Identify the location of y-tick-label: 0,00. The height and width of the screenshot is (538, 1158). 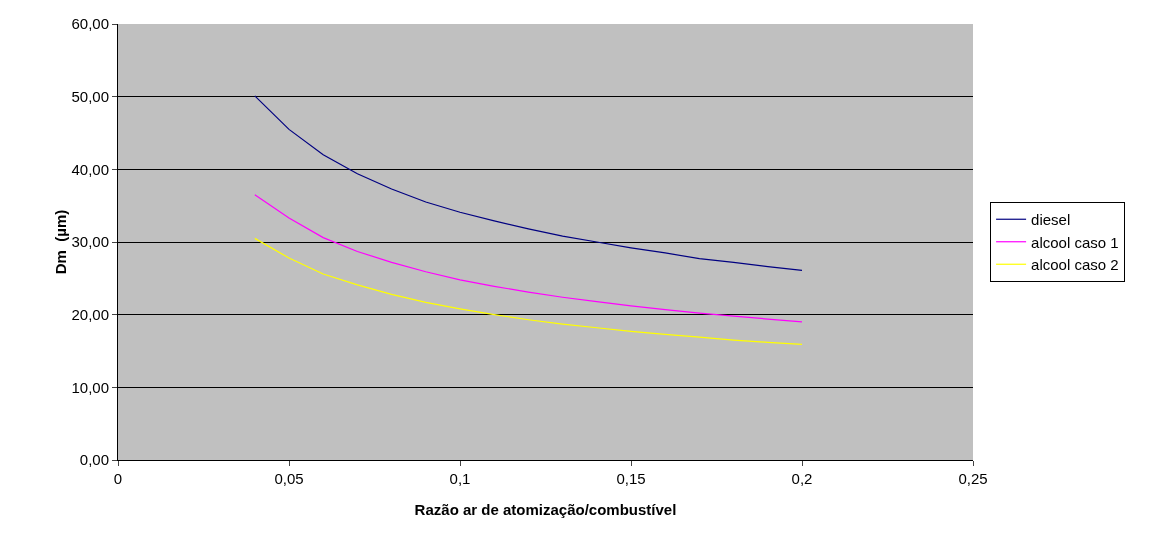
(94, 460).